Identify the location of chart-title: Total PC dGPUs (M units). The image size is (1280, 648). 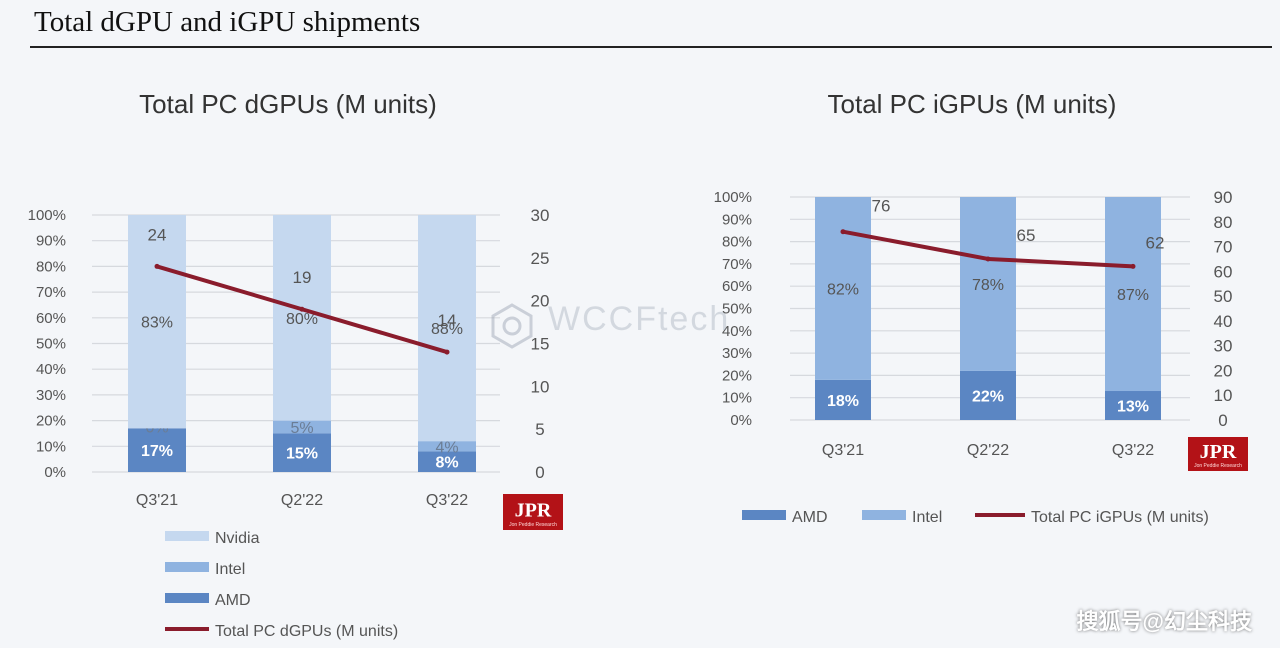
(288, 104).